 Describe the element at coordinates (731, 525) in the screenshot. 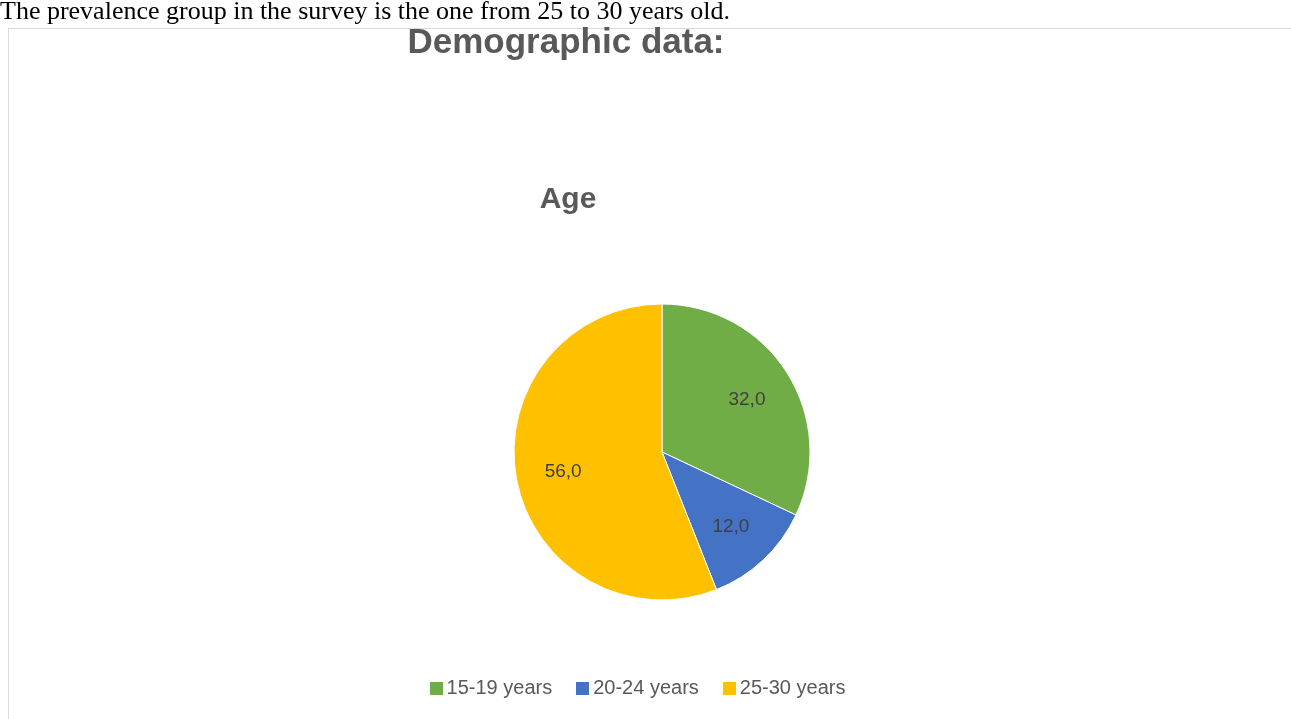

I see `data-label: 12,0` at that location.